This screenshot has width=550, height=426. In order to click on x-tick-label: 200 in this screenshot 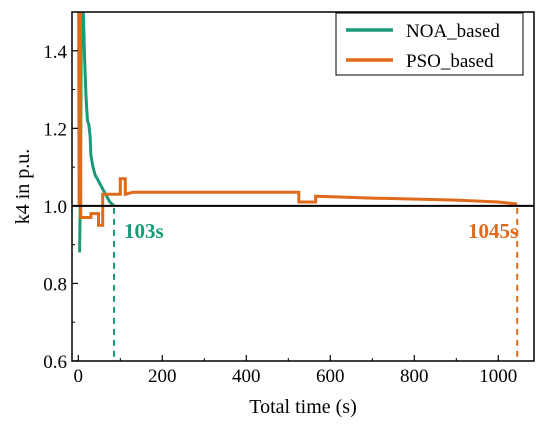, I will do `click(162, 376)`.